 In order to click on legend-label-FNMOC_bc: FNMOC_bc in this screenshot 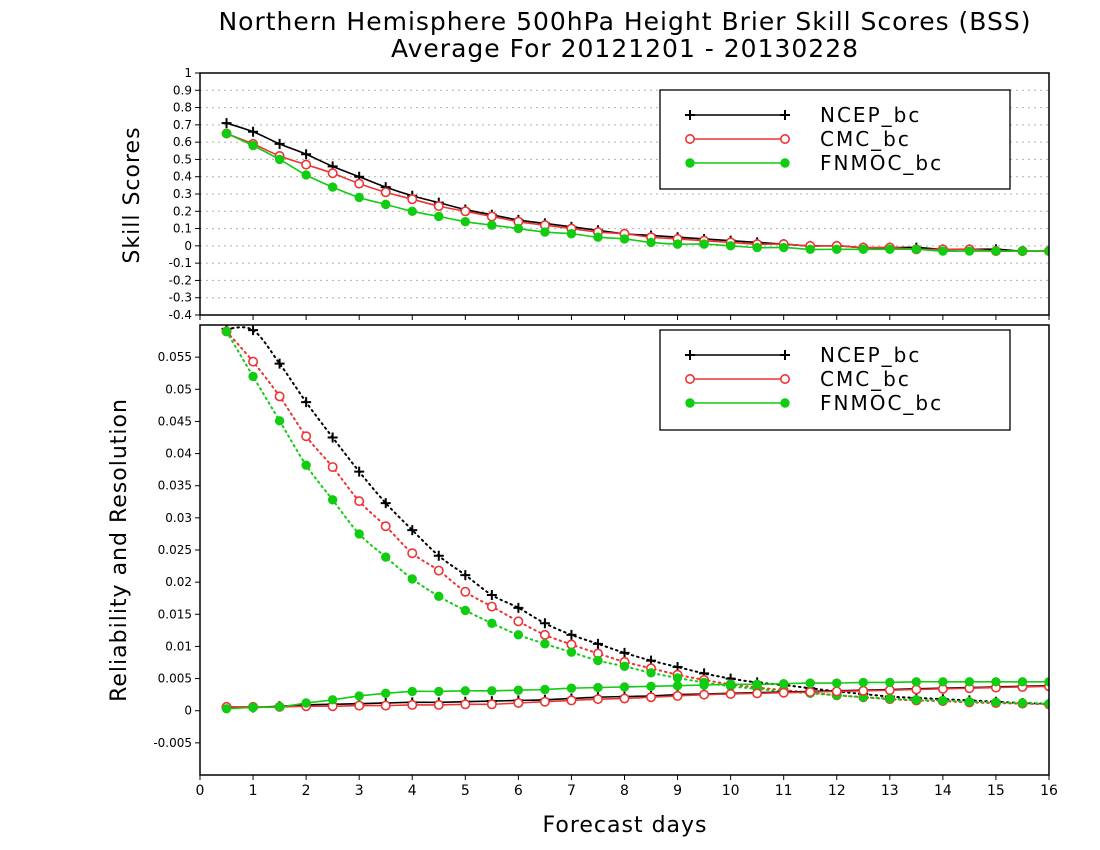, I will do `click(881, 403)`.